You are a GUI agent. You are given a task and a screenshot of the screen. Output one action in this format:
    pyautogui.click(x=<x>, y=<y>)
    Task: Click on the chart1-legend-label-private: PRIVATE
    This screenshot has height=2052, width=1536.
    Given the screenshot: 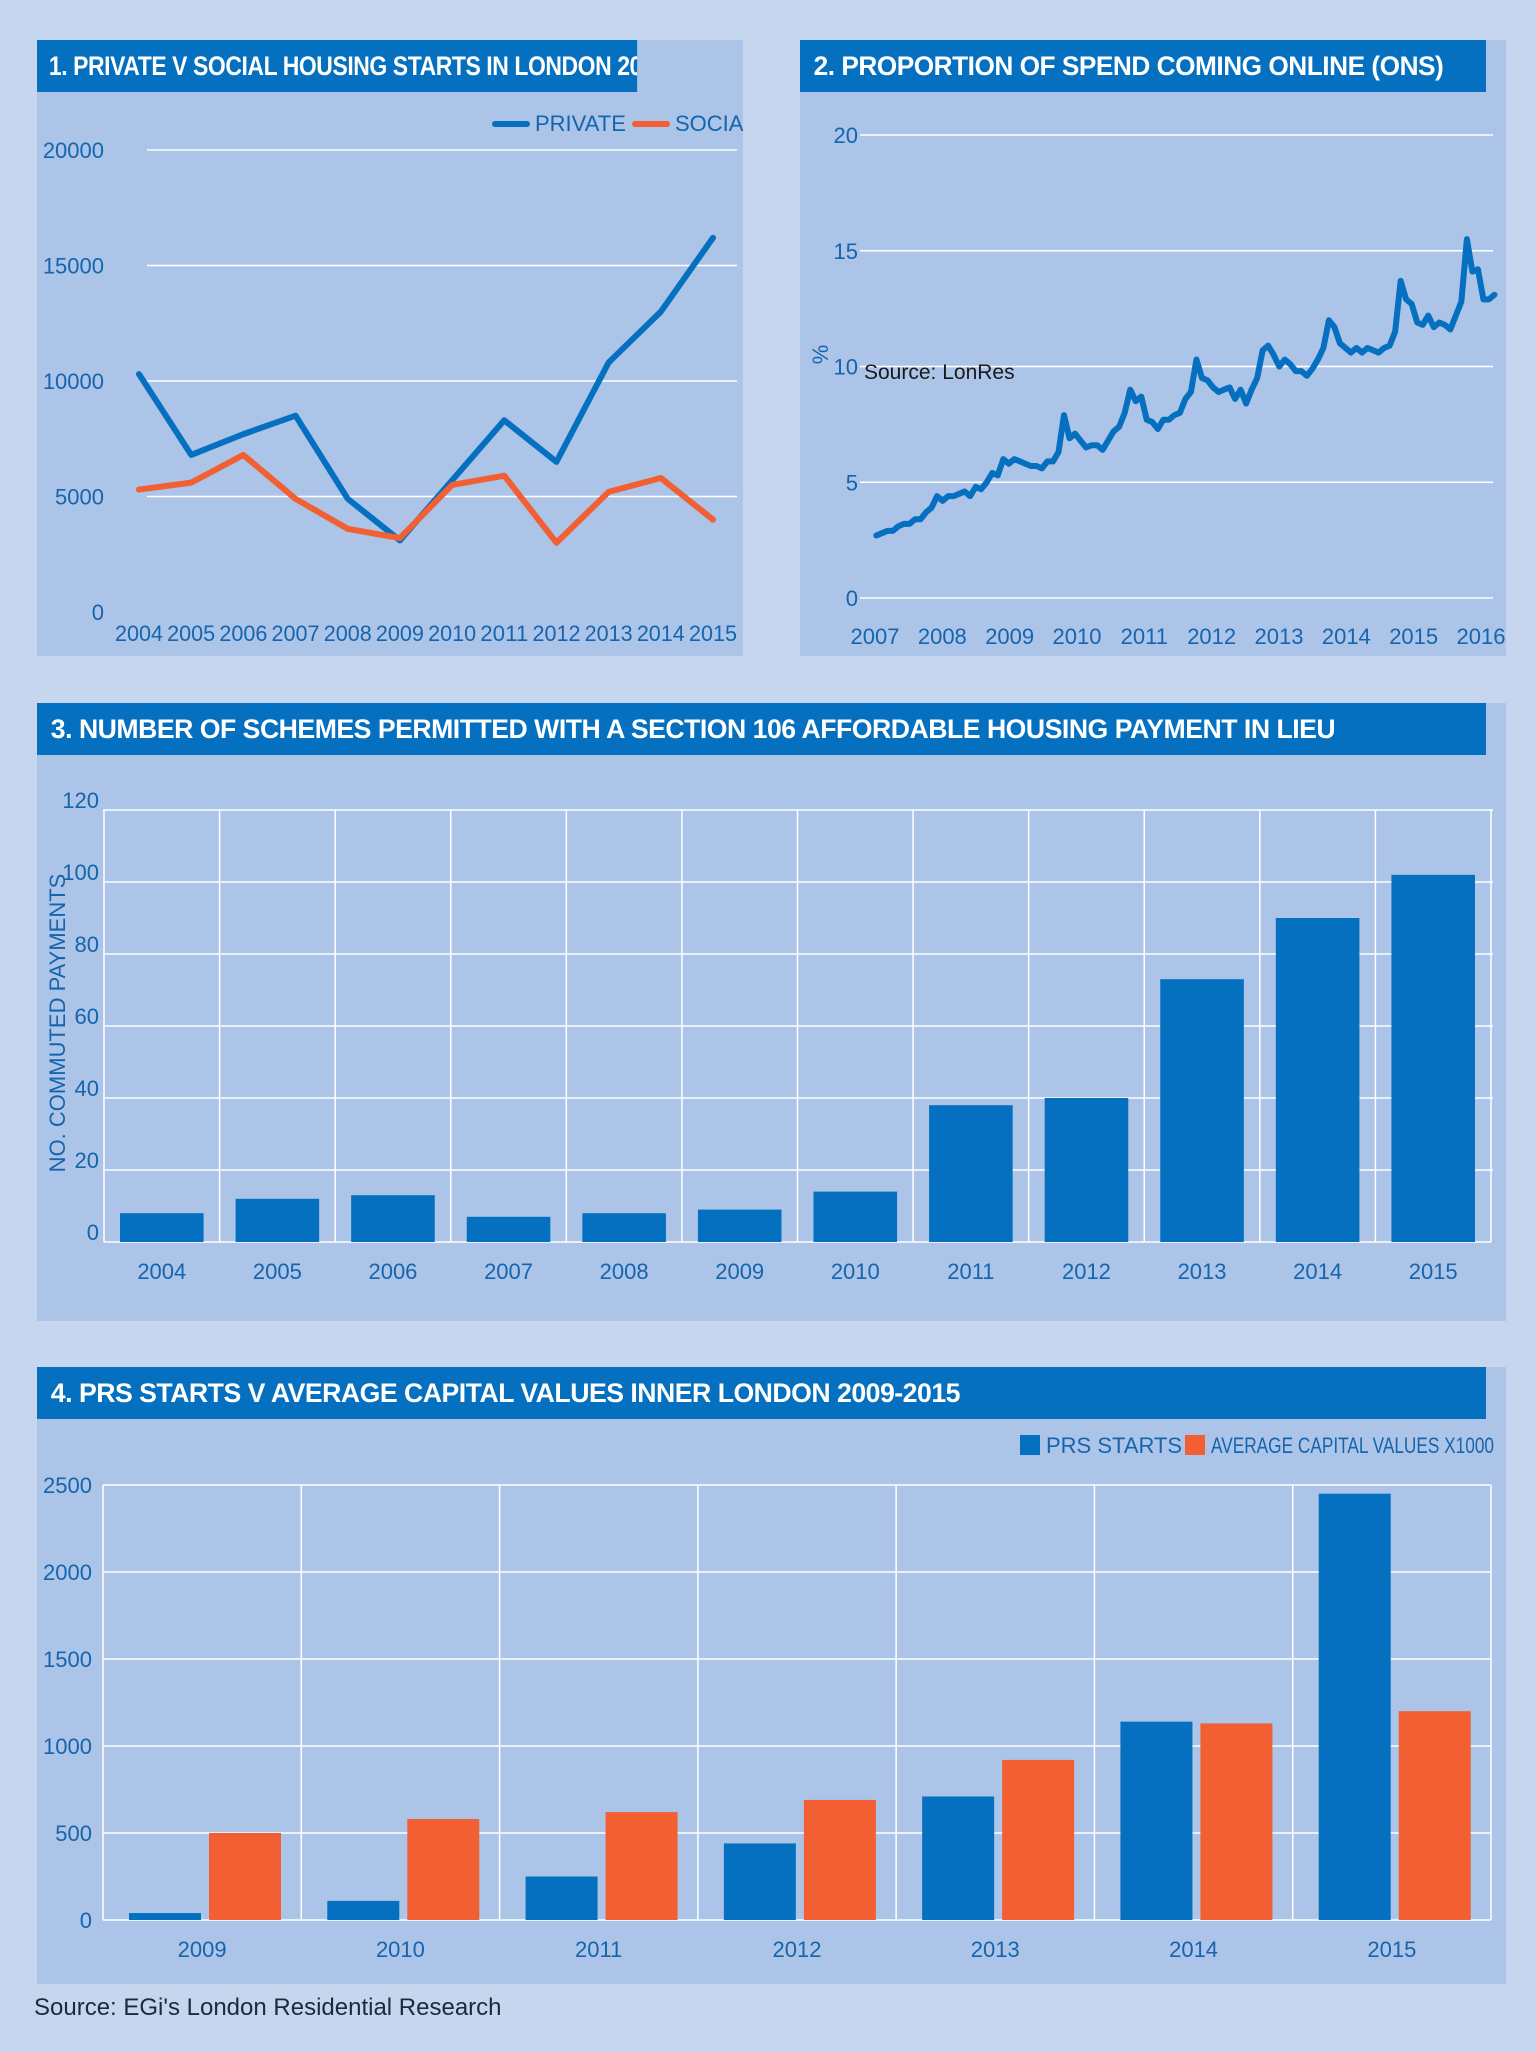 What is the action you would take?
    pyautogui.click(x=580, y=123)
    